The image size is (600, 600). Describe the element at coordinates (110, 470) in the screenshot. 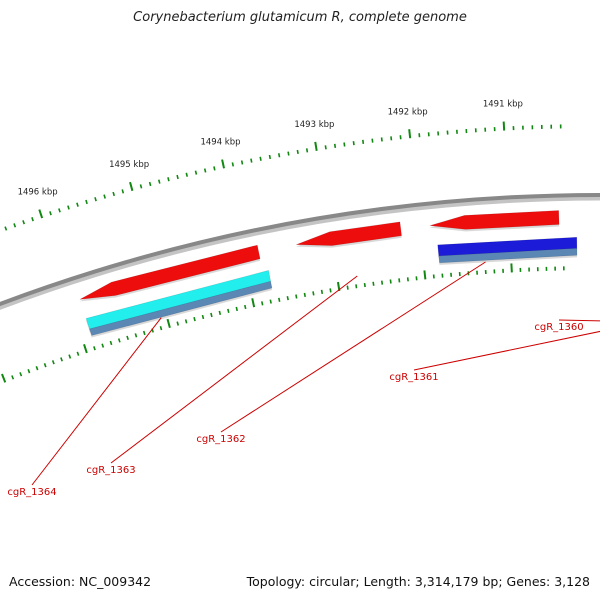

I see `gene-label: cgR_1363` at that location.